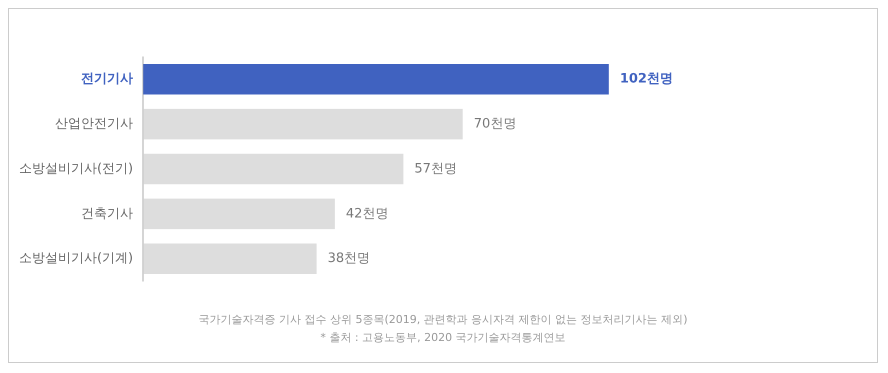 The height and width of the screenshot is (373, 888). What do you see at coordinates (76, 258) in the screenshot?
I see `y-tick-label: 소방설비기사(기계)` at bounding box center [76, 258].